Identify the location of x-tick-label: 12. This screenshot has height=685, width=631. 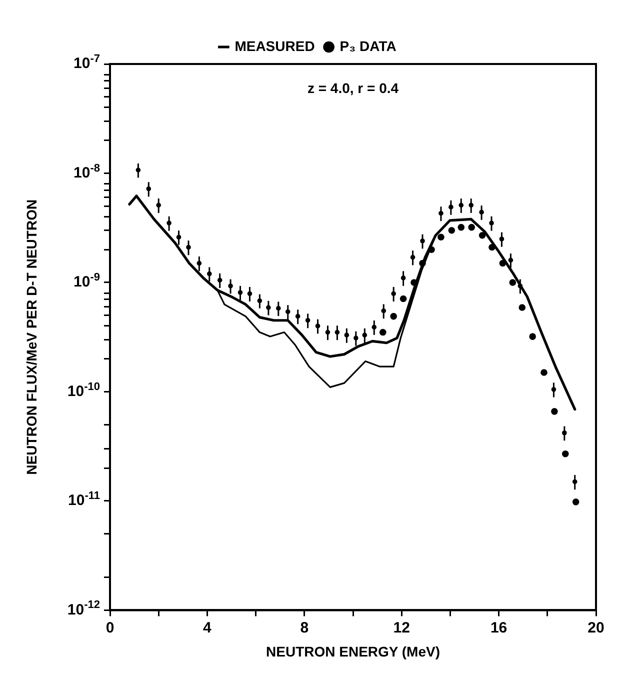
(401, 627).